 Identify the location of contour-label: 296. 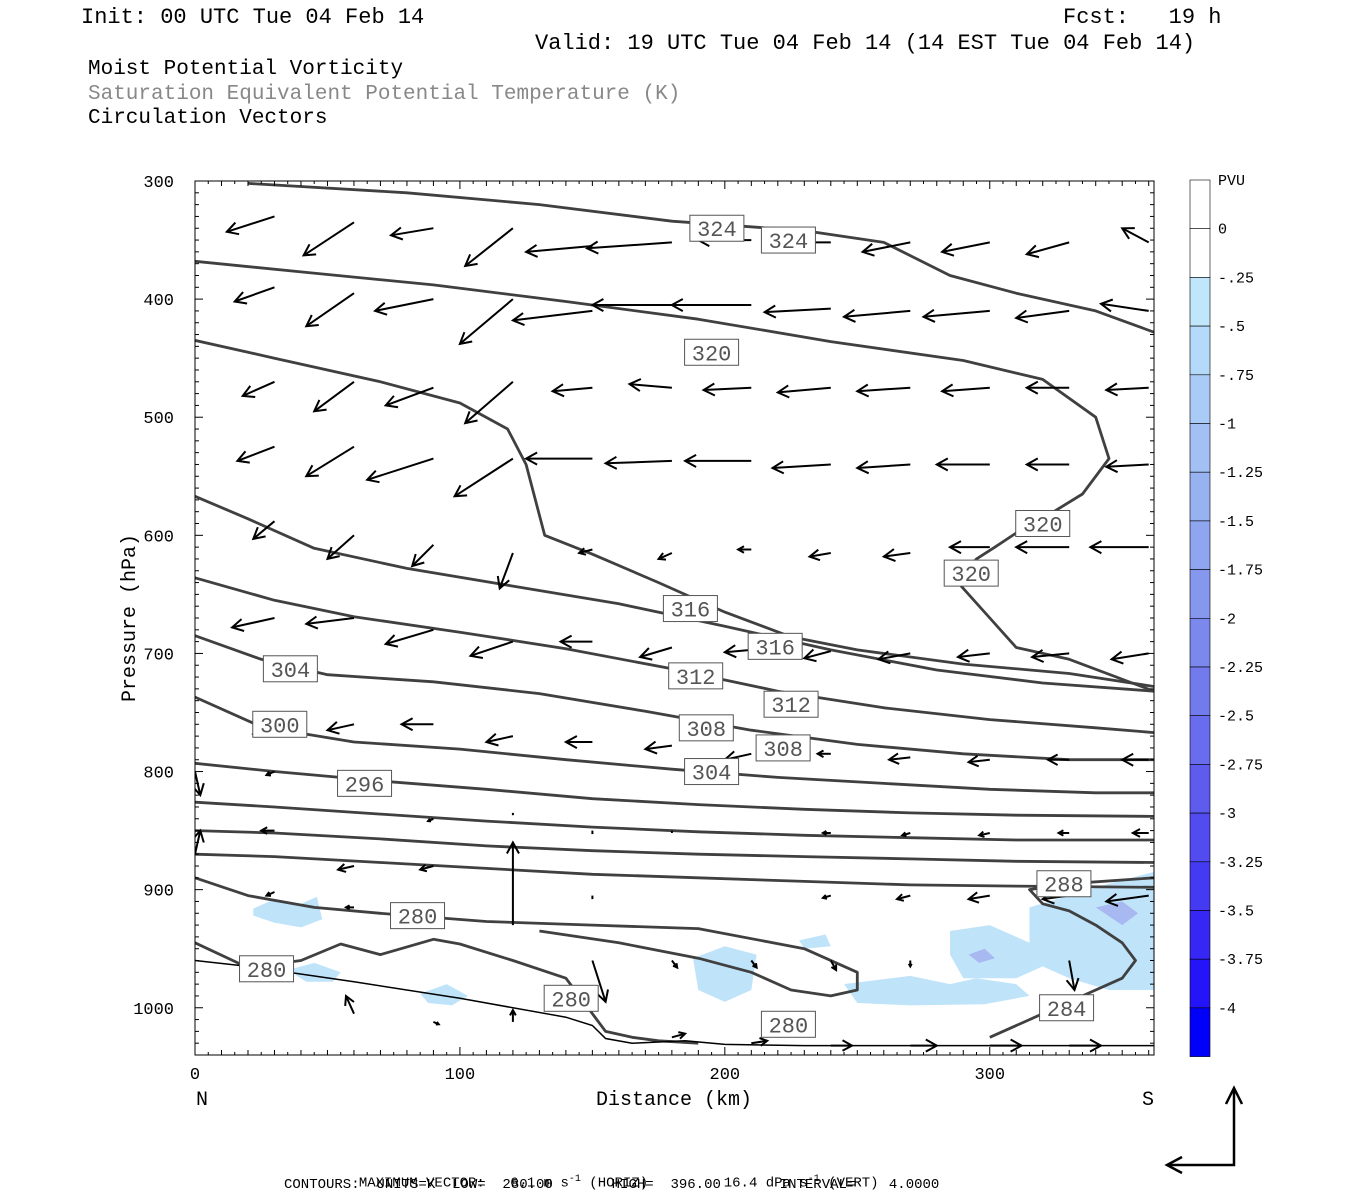
(365, 783).